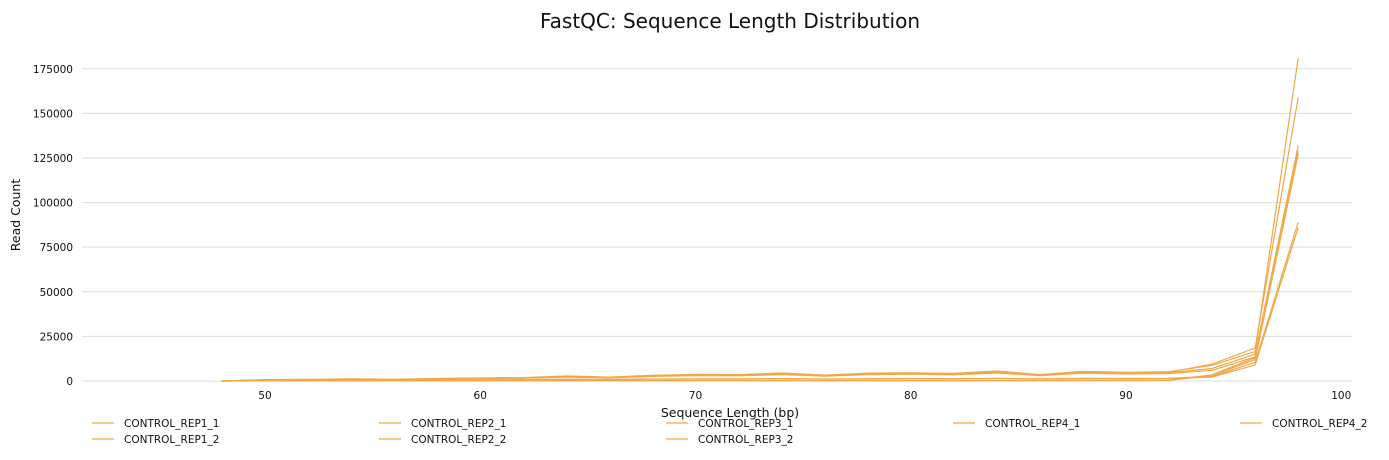 This screenshot has width=1389, height=460. What do you see at coordinates (745, 440) in the screenshot?
I see `legend-label: CONTROL_REP3_2` at bounding box center [745, 440].